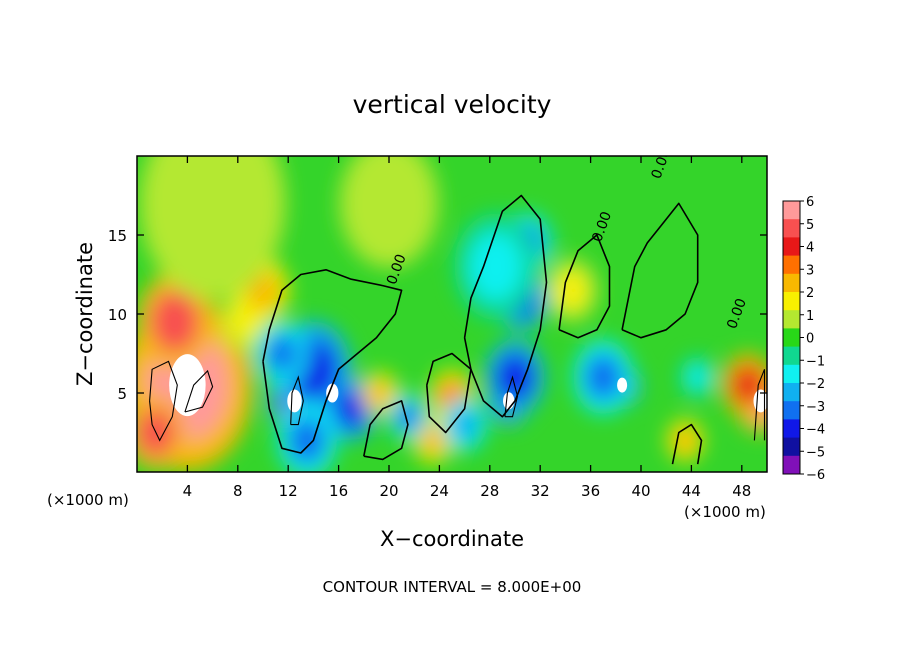 The height and width of the screenshot is (658, 904). What do you see at coordinates (640, 491) in the screenshot?
I see `x-tick-label: 40` at bounding box center [640, 491].